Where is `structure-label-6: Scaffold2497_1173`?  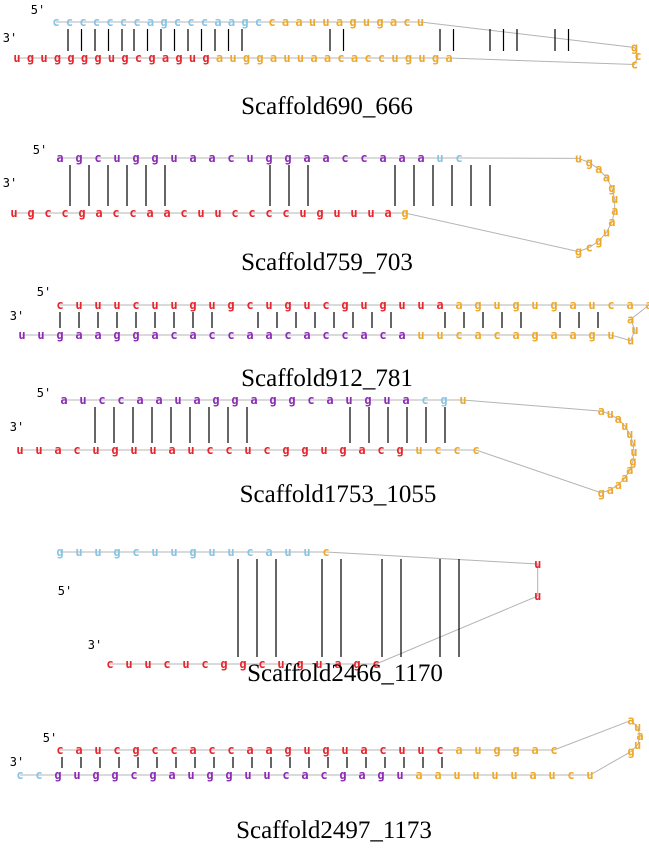 structure-label-6: Scaffold2497_1173 is located at coordinates (334, 830).